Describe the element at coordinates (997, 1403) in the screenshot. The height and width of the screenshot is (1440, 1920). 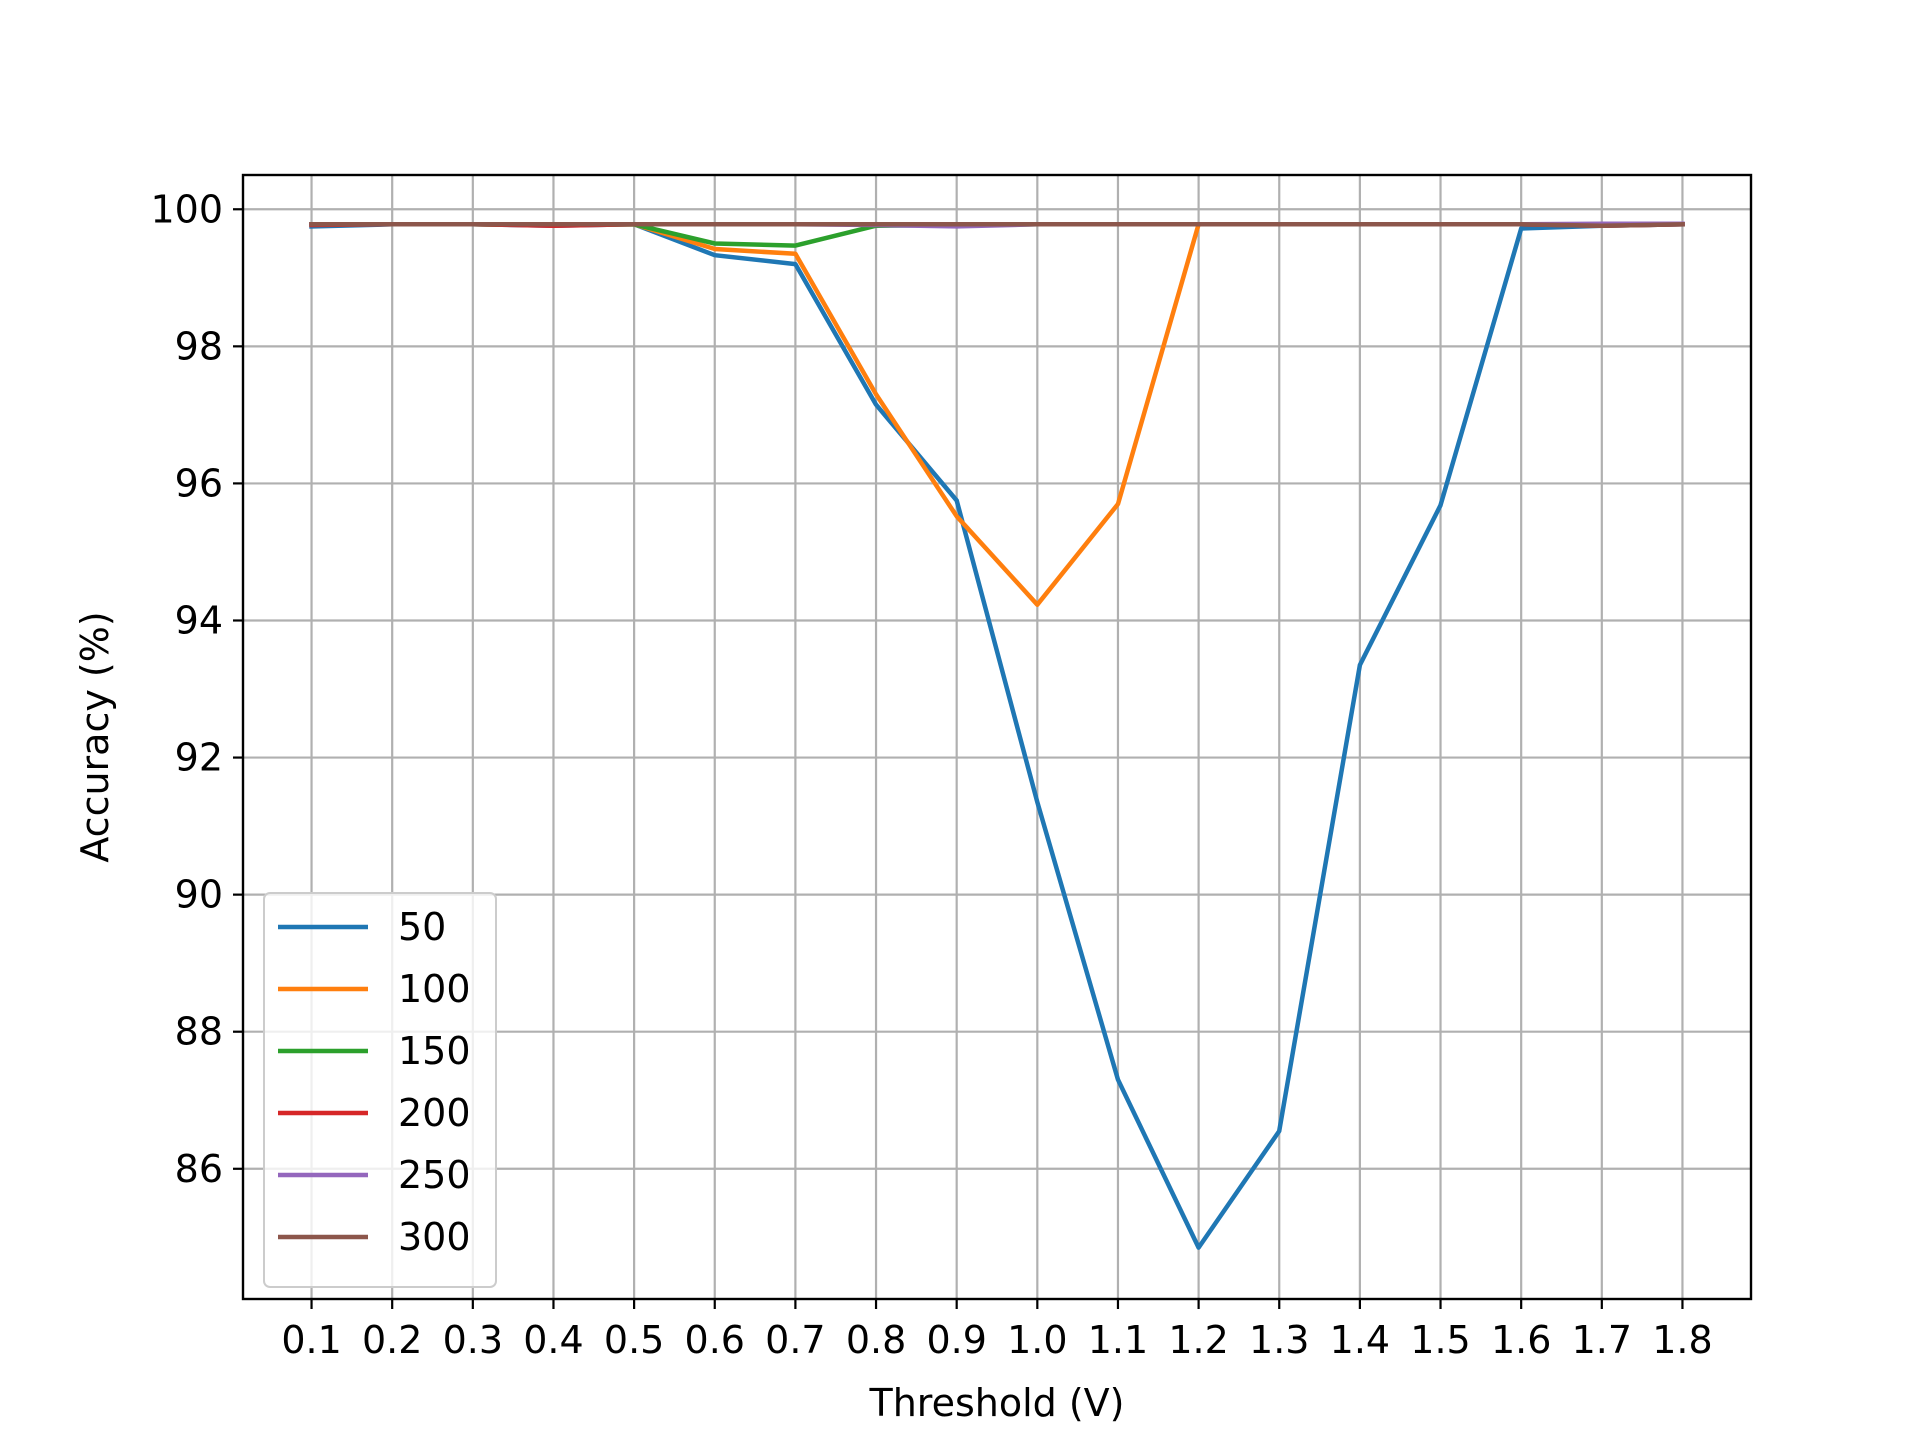
I see `x-axis-label: Threshold (V)` at that location.